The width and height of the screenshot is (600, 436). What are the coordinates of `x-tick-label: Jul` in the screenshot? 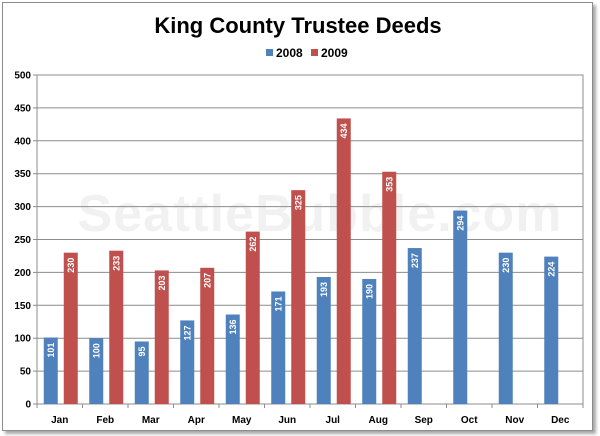 It's located at (333, 420).